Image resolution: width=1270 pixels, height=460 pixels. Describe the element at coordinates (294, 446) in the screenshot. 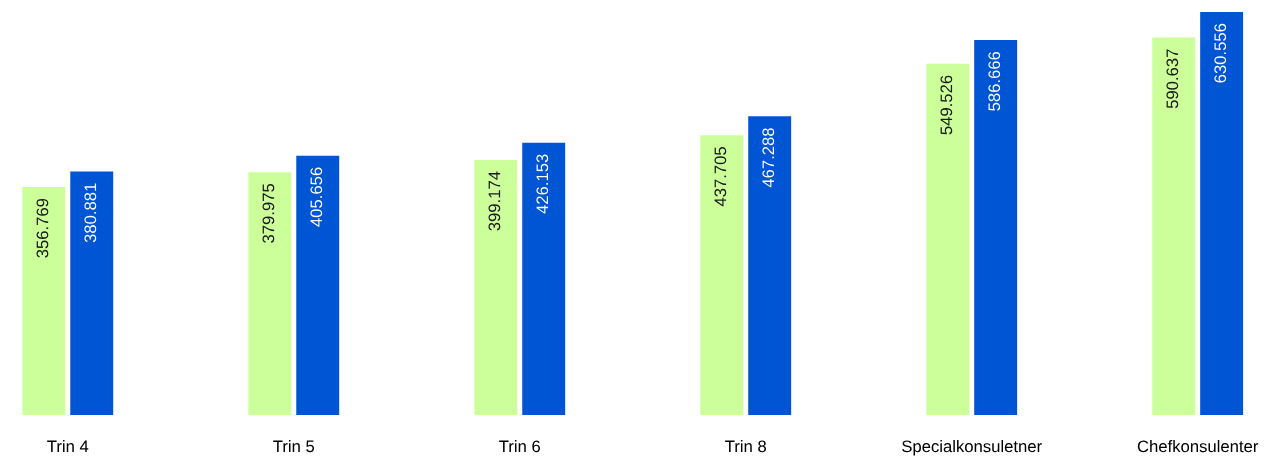

I see `x-tick-label: Trin 5` at that location.